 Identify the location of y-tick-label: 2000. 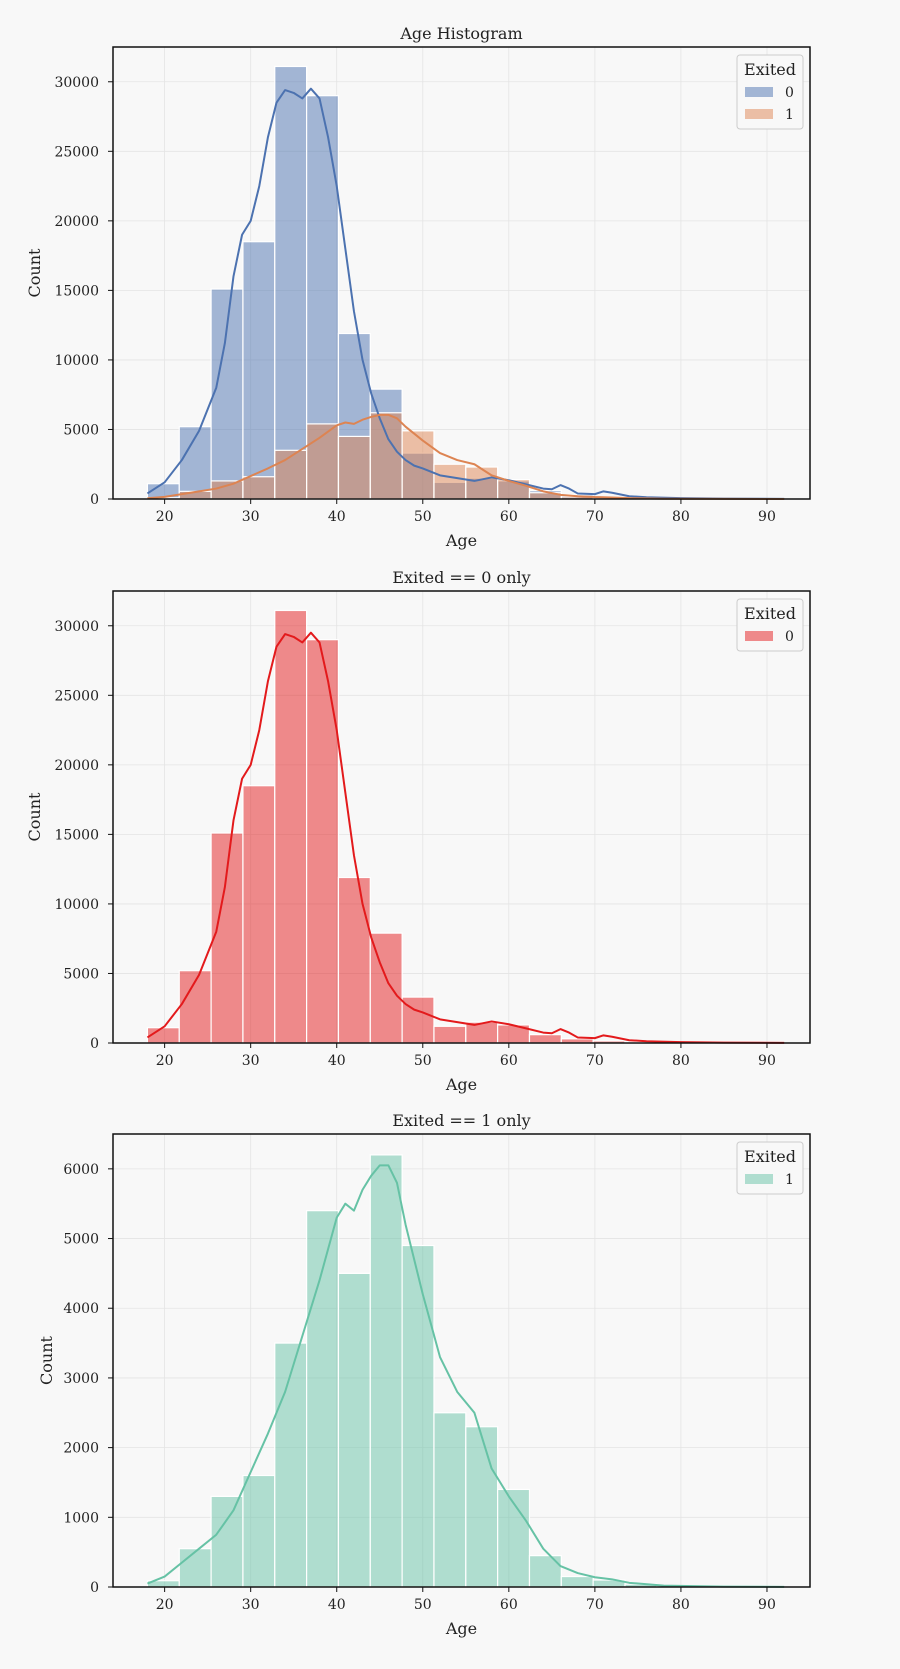
(81, 1449).